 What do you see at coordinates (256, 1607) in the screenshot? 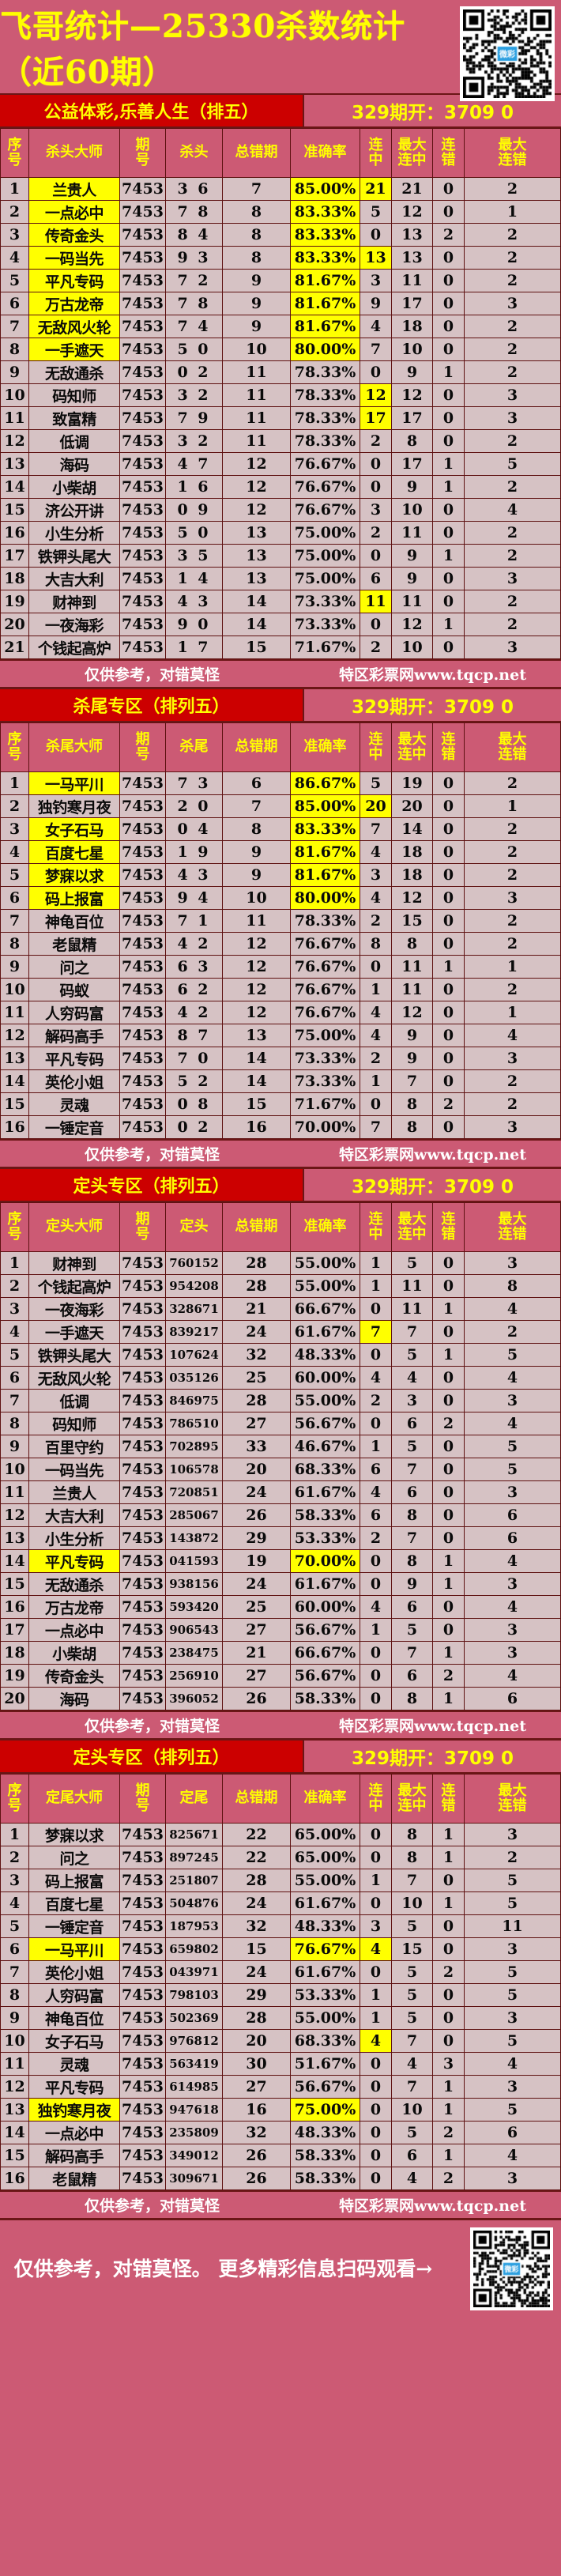
I see `total-error-periods: 25` at bounding box center [256, 1607].